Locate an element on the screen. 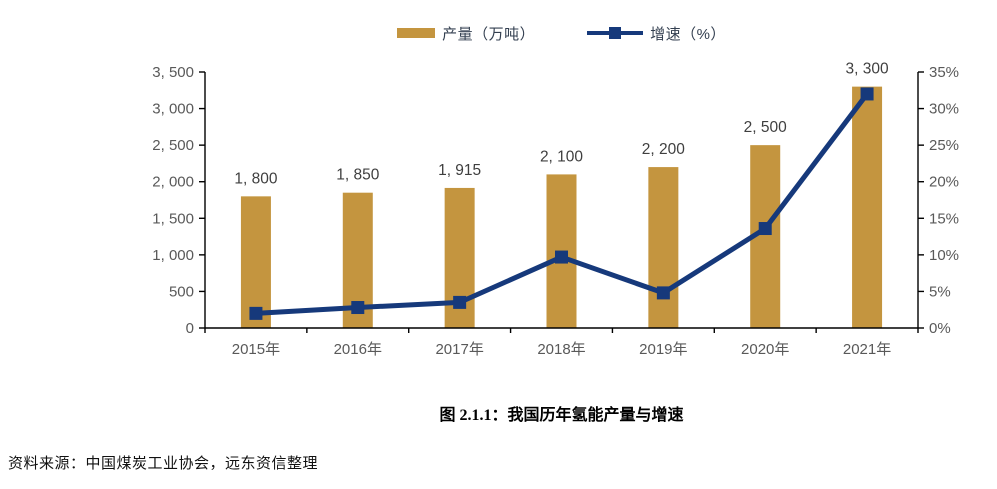  right-axis-label: 30% is located at coordinates (944, 109).